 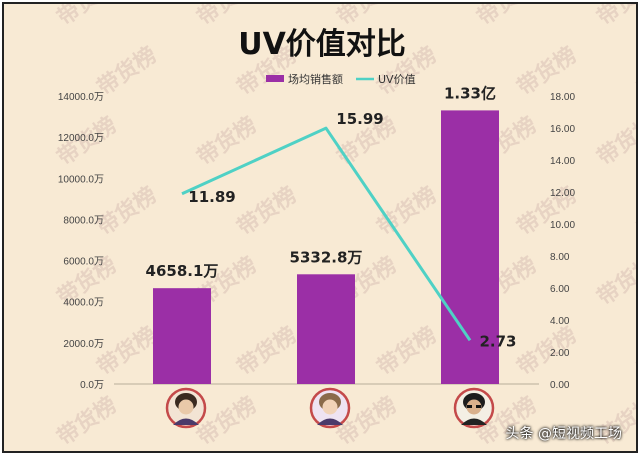 What do you see at coordinates (81, 138) in the screenshot?
I see `y-left-tick-label: 12000.0万` at bounding box center [81, 138].